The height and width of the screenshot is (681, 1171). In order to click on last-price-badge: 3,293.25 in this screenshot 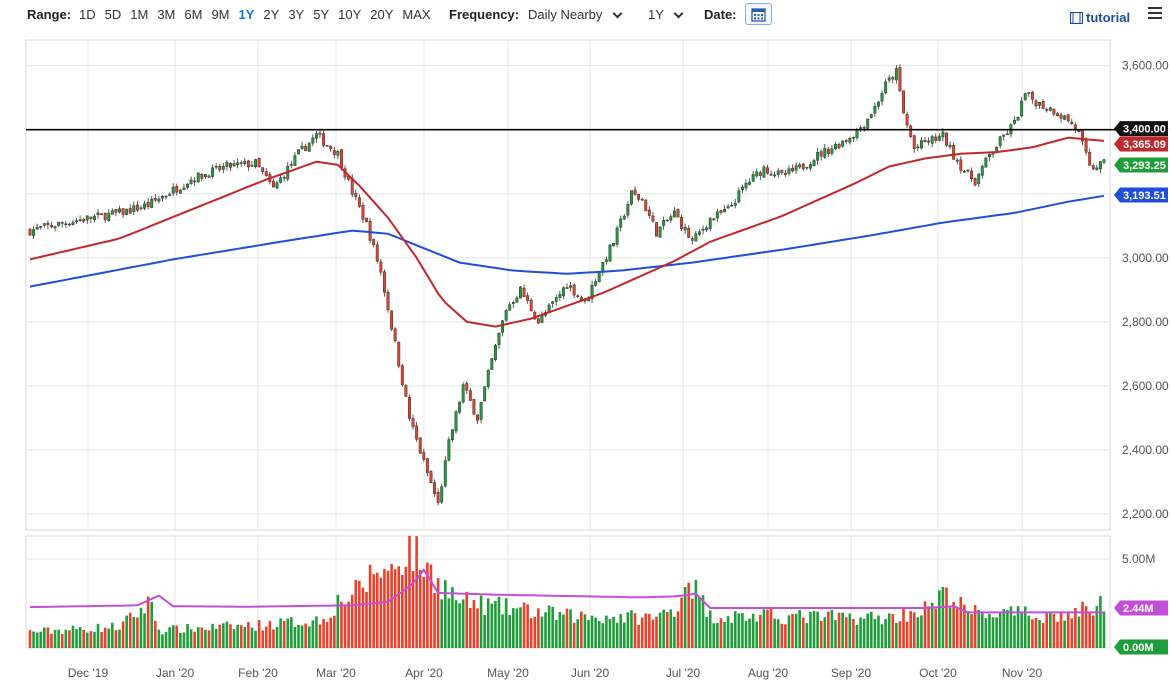, I will do `click(1141, 165)`.